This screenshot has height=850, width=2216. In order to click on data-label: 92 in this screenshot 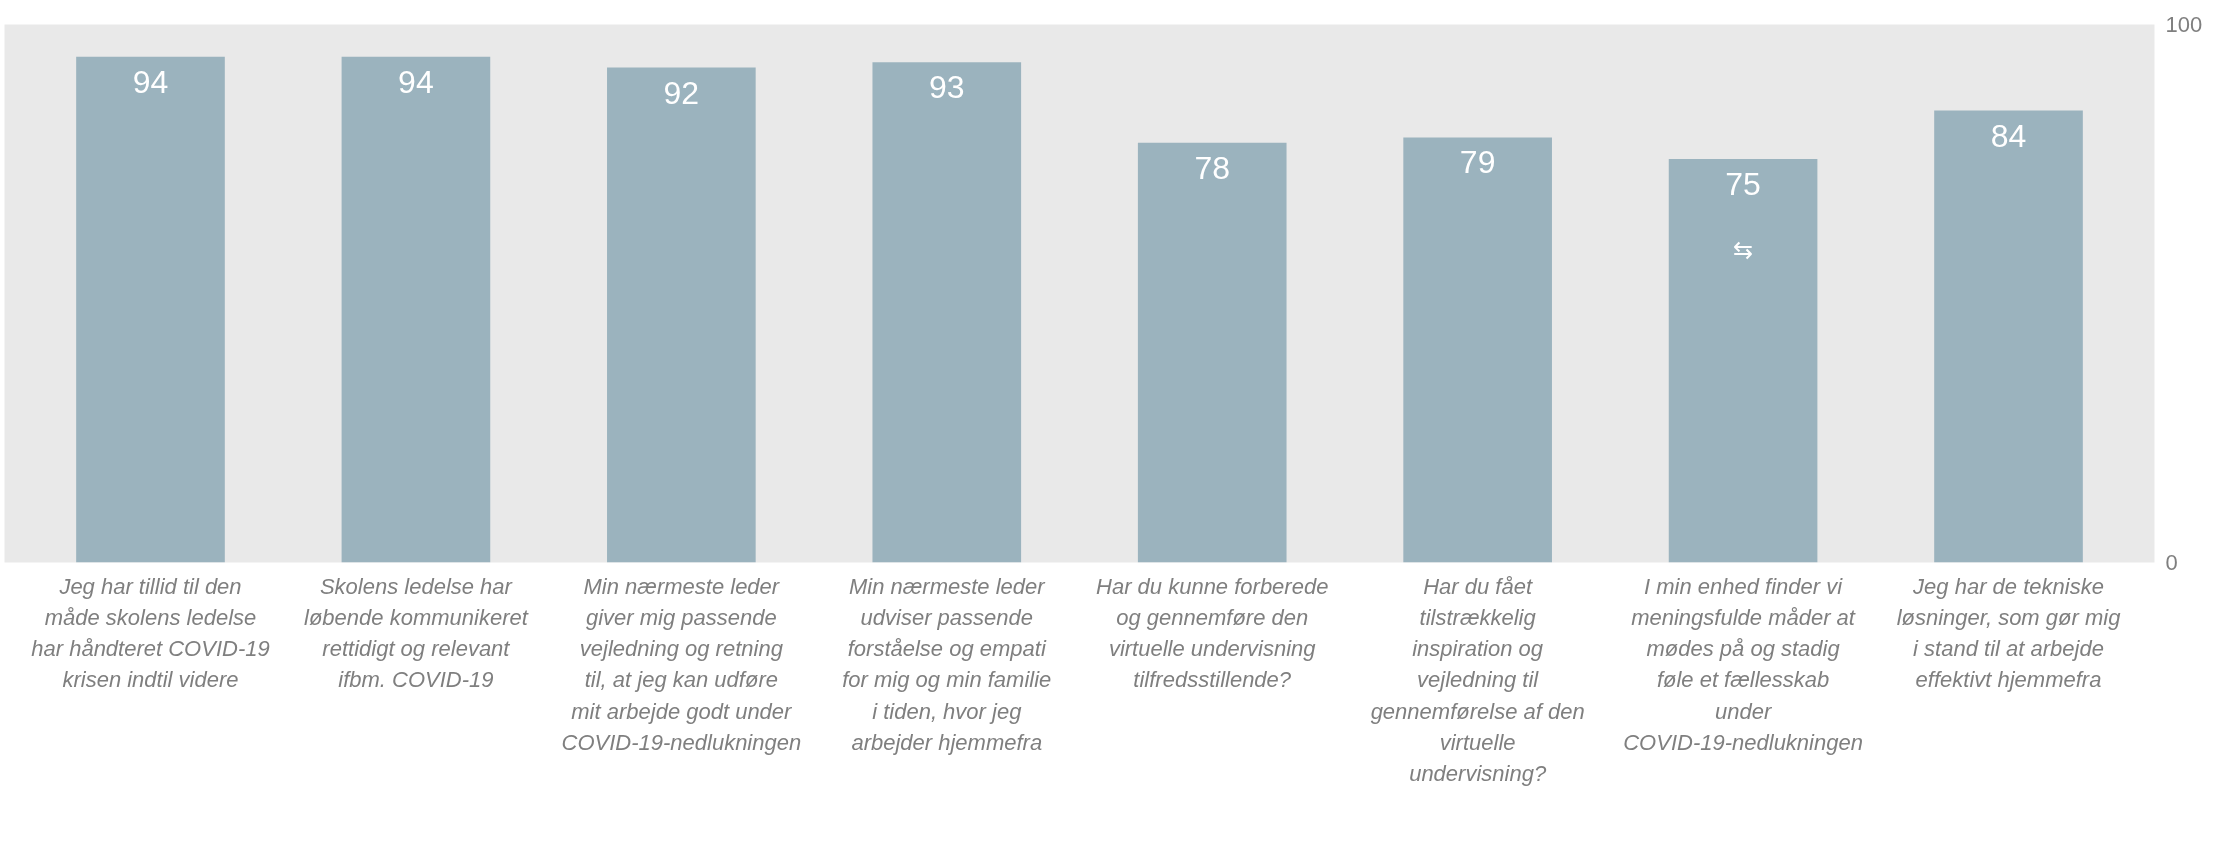, I will do `click(681, 92)`.